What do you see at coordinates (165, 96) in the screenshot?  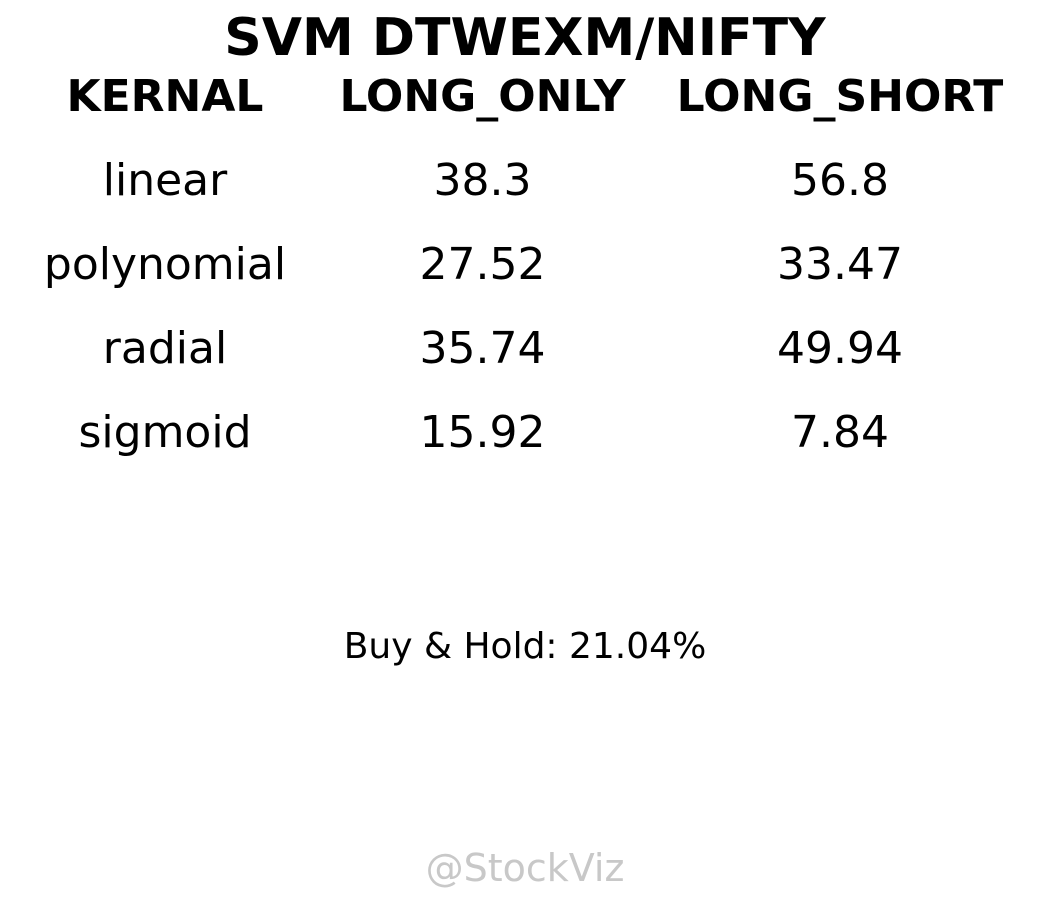 I see `header-kernal: KERNAL` at bounding box center [165, 96].